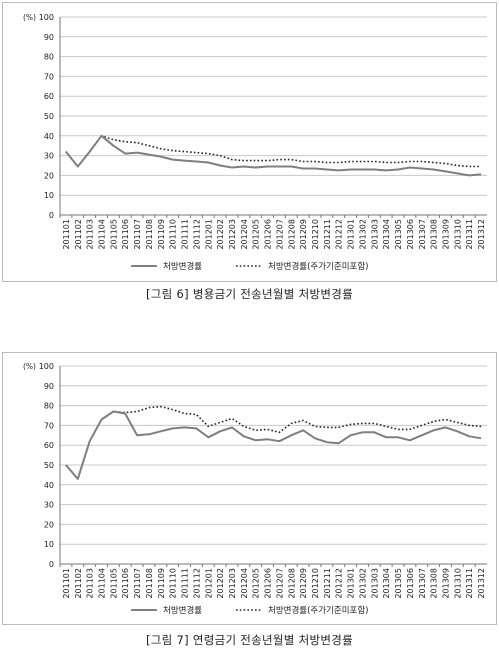 The height and width of the screenshot is (653, 499). Describe the element at coordinates (386, 234) in the screenshot. I see `x-tick-label: 201304` at that location.